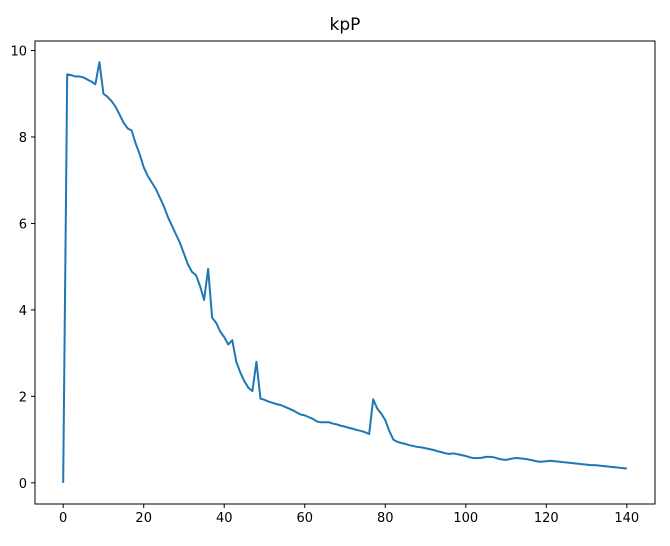 The height and width of the screenshot is (546, 670). What do you see at coordinates (23, 224) in the screenshot?
I see `y-tick-label: 6` at bounding box center [23, 224].